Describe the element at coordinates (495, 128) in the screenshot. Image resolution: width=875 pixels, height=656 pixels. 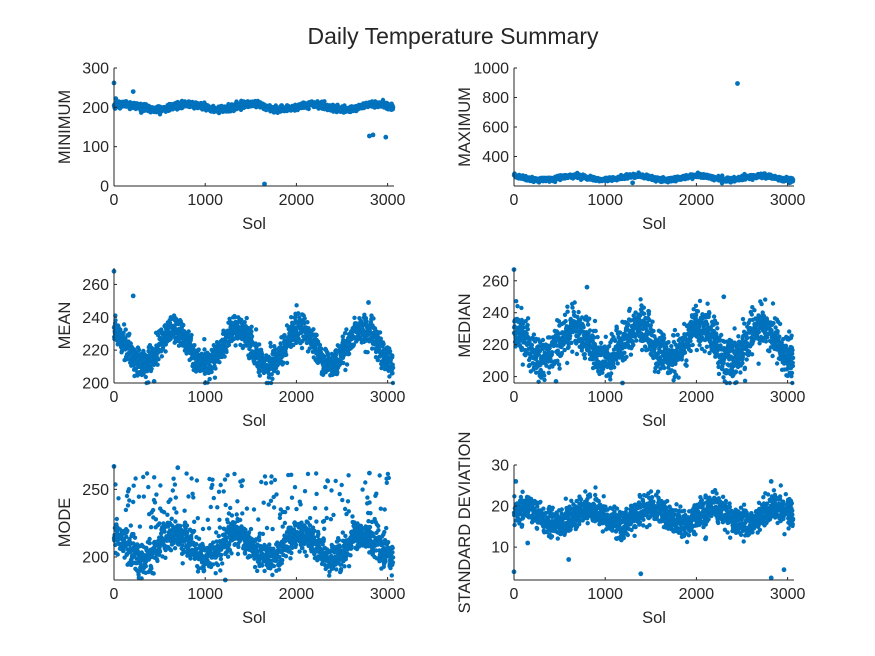
I see `y-tick-label: 600` at that location.